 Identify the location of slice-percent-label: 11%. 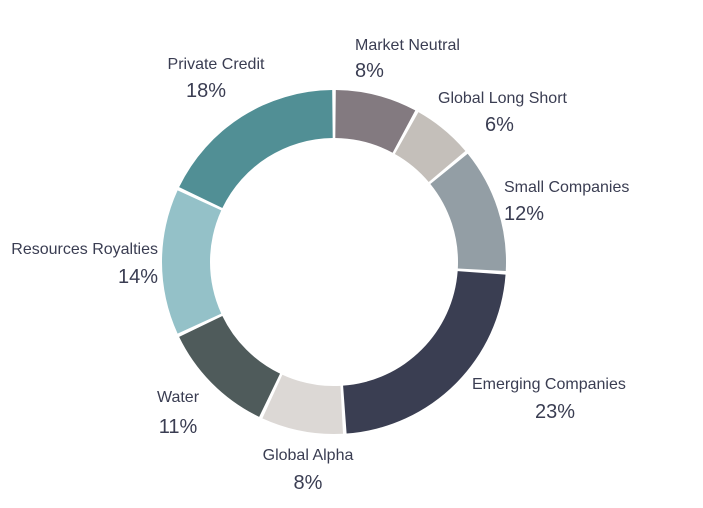
(178, 427).